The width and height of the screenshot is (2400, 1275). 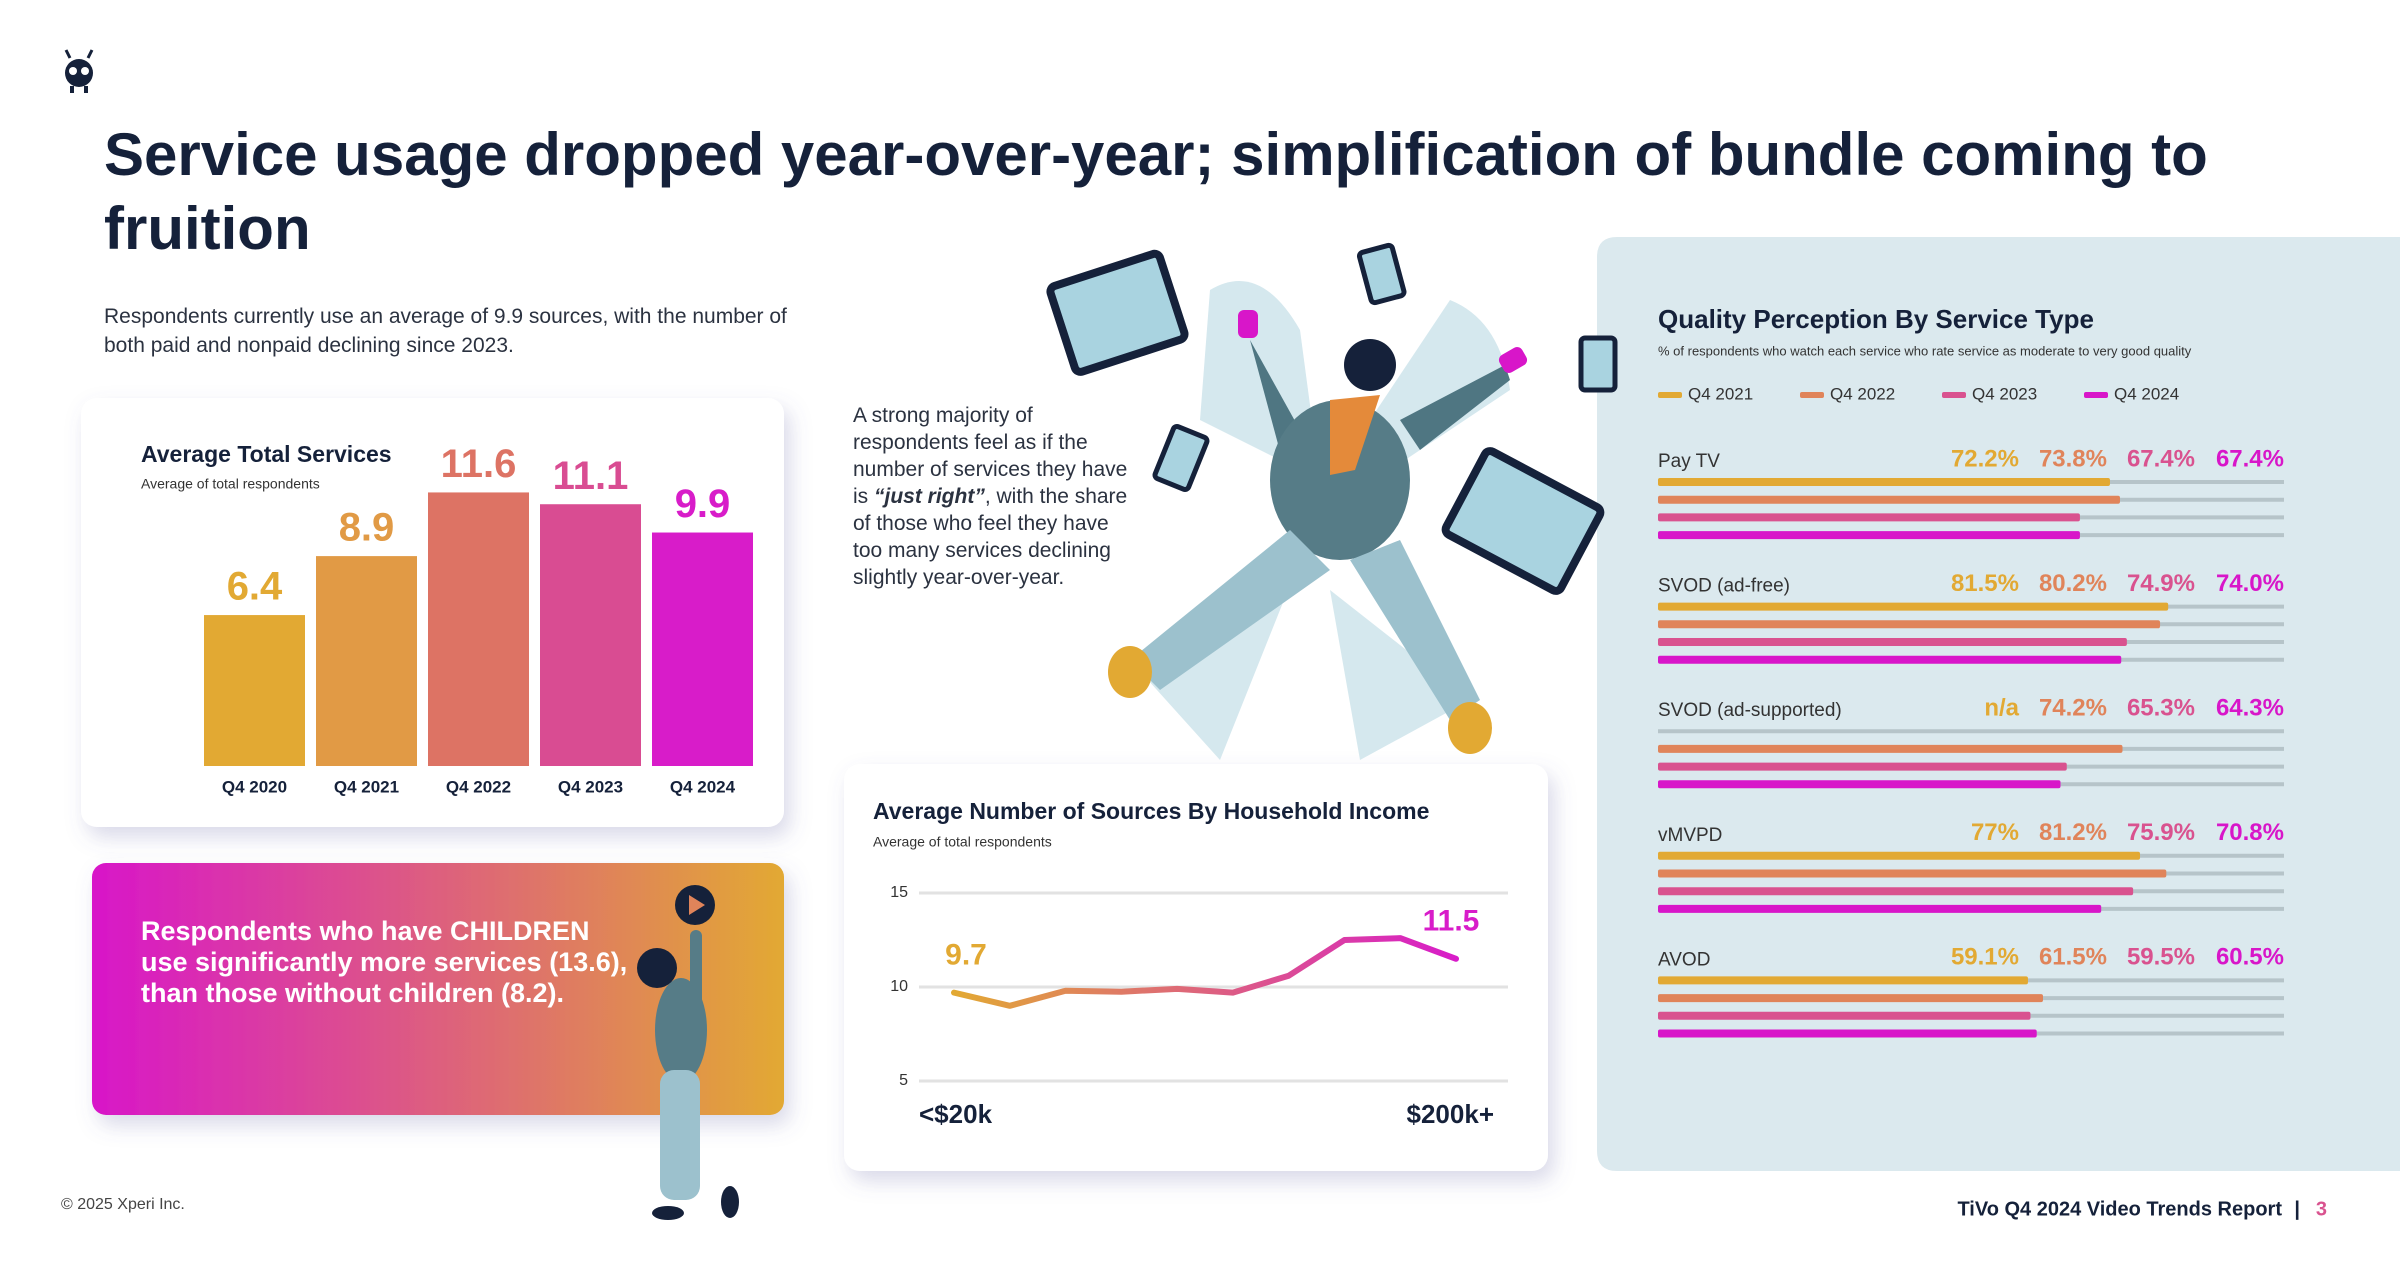 What do you see at coordinates (2073, 583) in the screenshot?
I see `data-label: 80.2%` at bounding box center [2073, 583].